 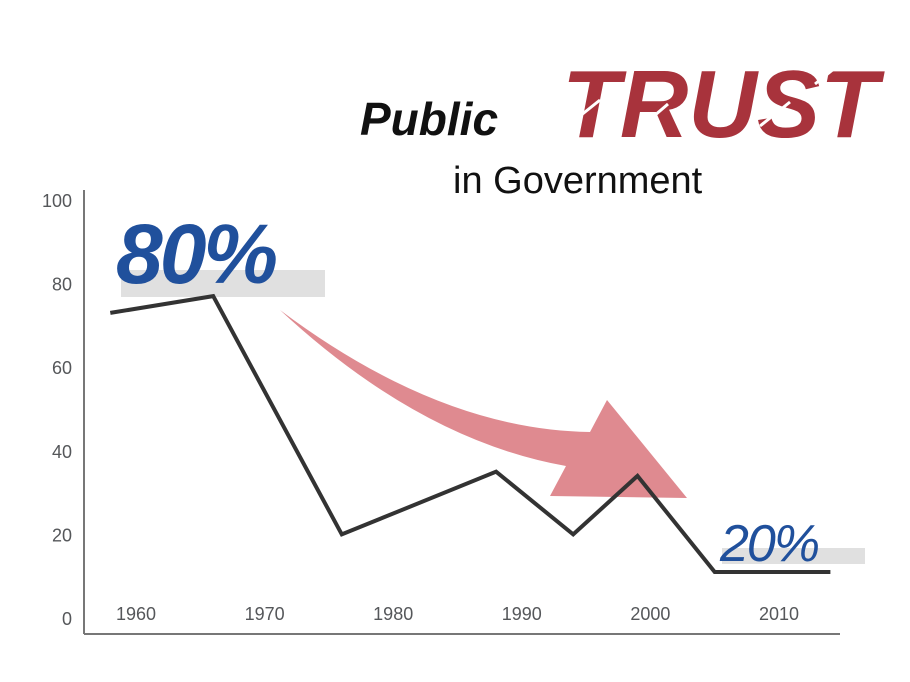 What do you see at coordinates (62, 285) in the screenshot?
I see `y-tick-label: 80` at bounding box center [62, 285].